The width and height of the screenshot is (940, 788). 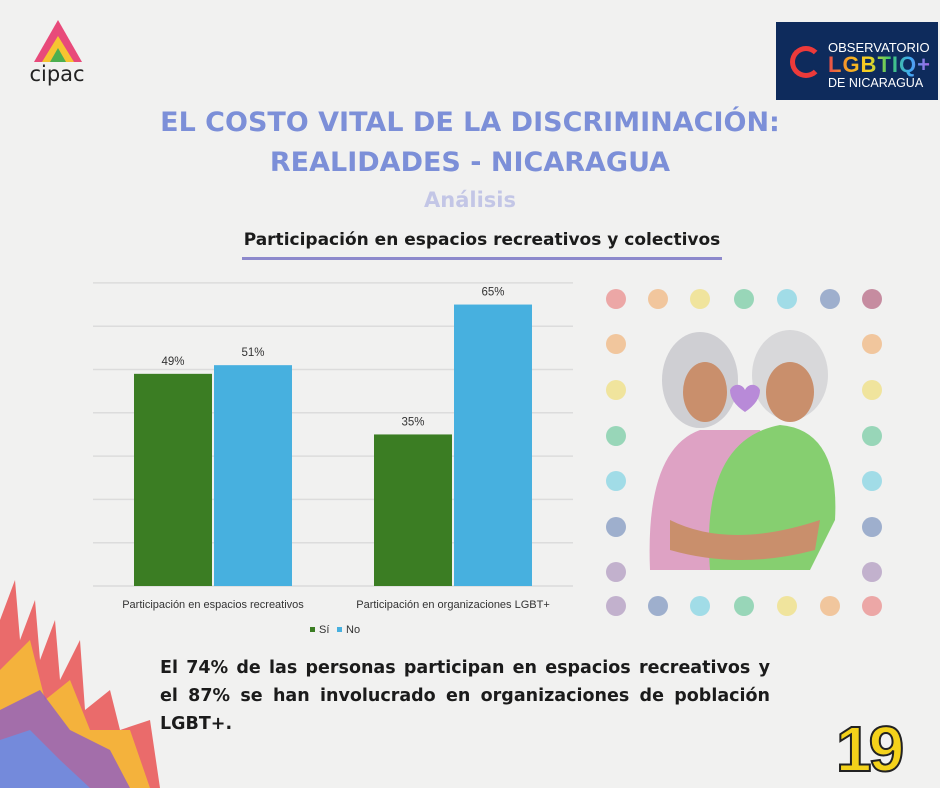 I want to click on logo-line-2: LGBTIQ+, so click(x=879, y=64).